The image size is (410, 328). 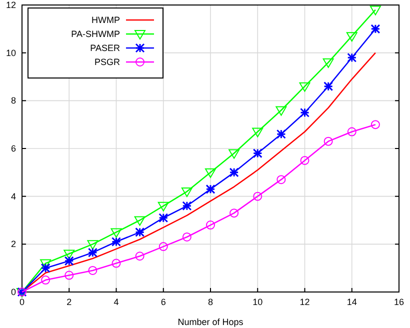 I want to click on x-tick-label: 8, so click(x=211, y=302).